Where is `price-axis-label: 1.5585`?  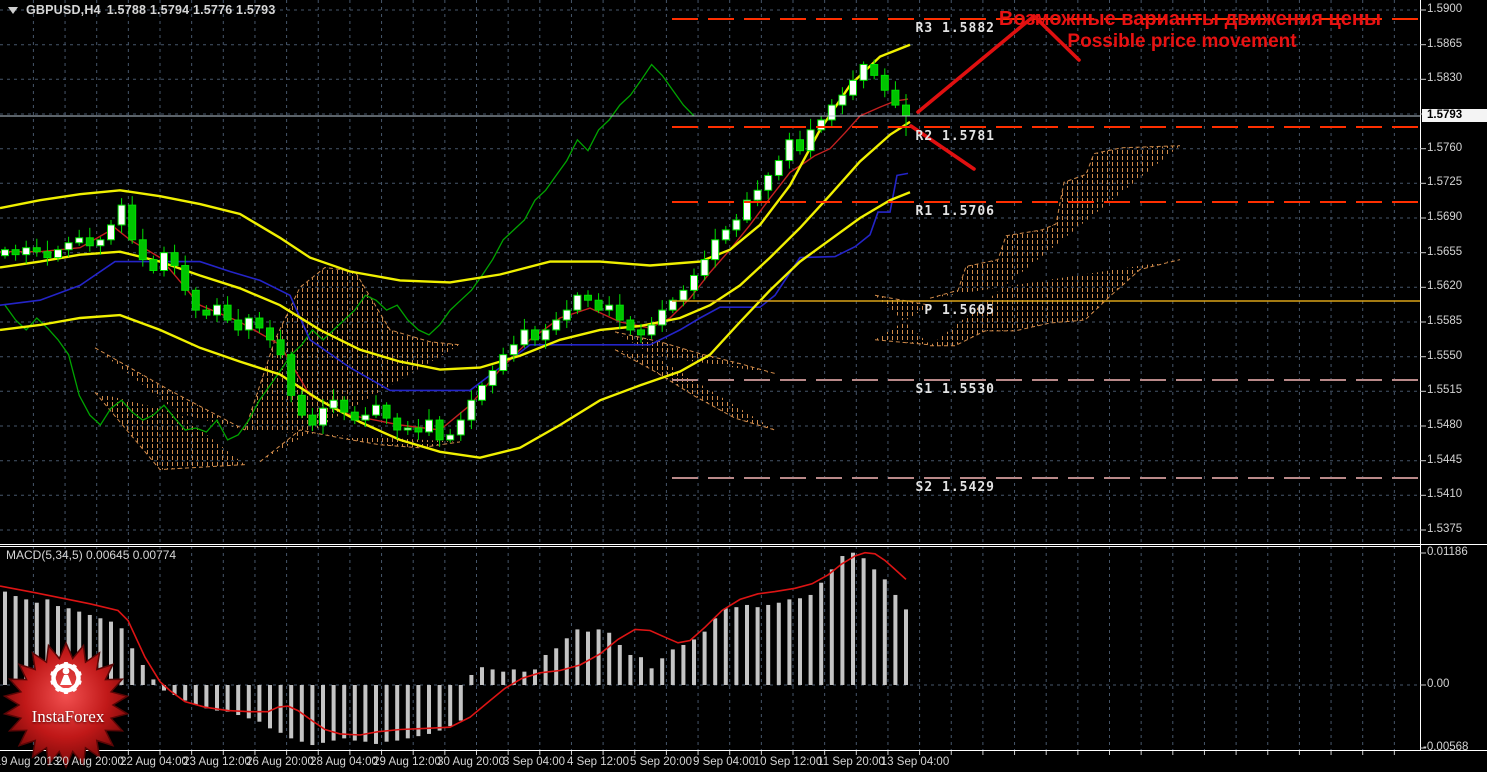 price-axis-label: 1.5585 is located at coordinates (1445, 321).